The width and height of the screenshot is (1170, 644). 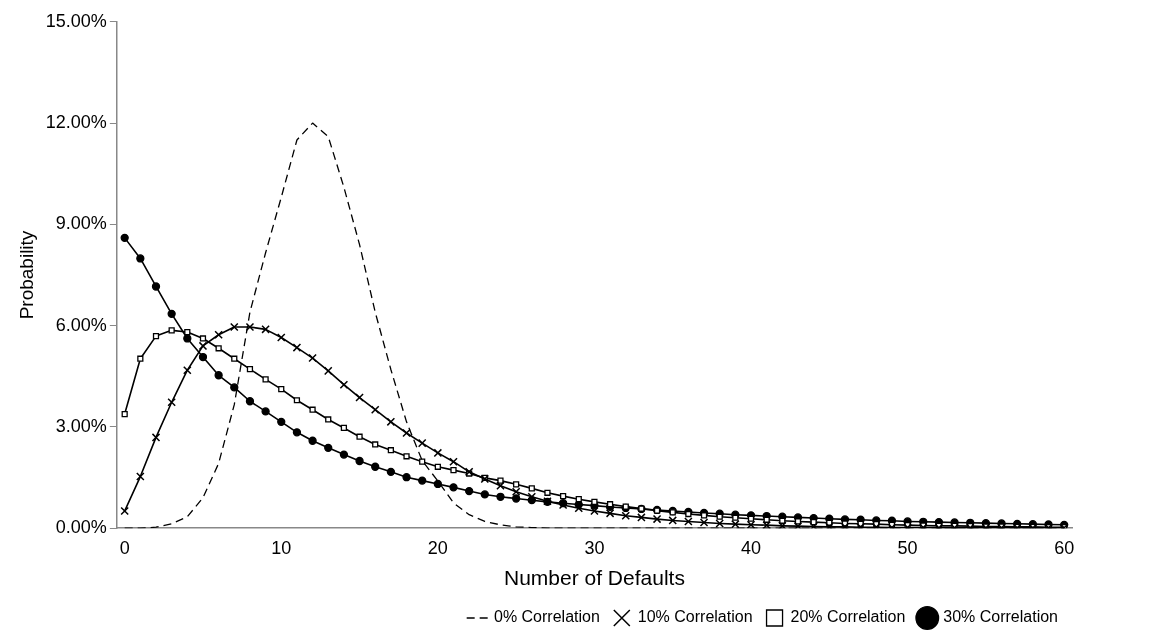 I want to click on x-tick-label: 40, so click(x=751, y=547).